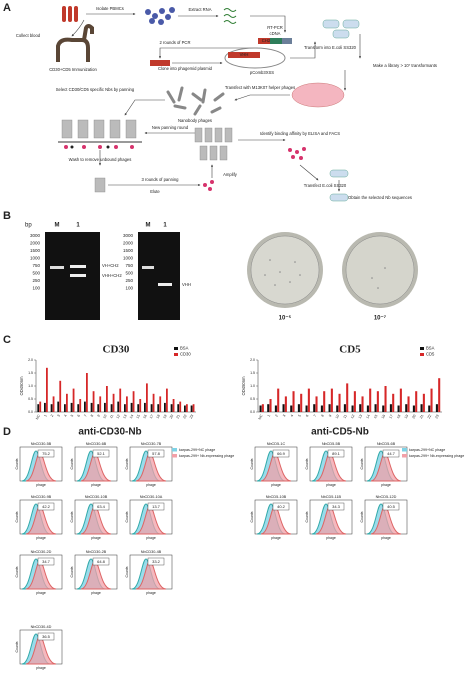  I want to click on x-tick-label: 6, so click(79, 416).